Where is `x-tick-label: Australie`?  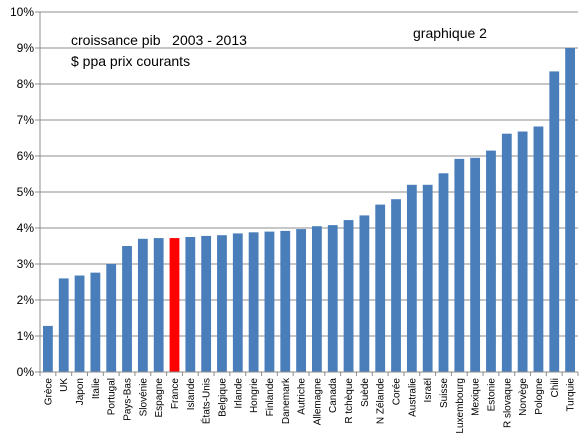
x-tick-label: Australie is located at coordinates (412, 397).